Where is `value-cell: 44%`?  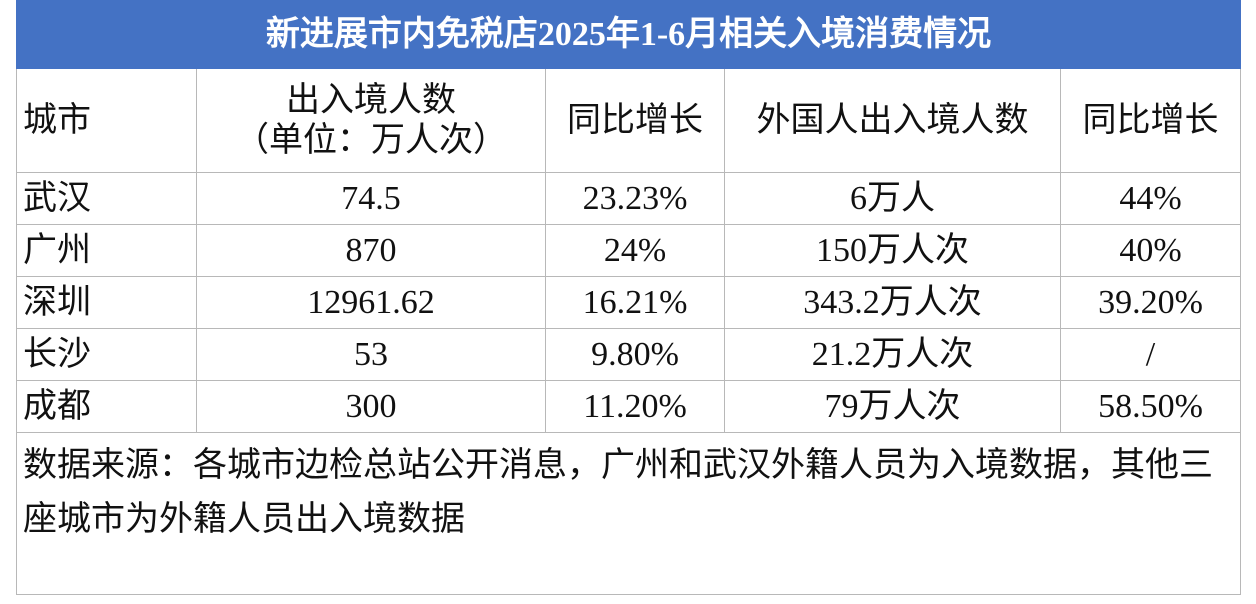 value-cell: 44% is located at coordinates (1150, 198).